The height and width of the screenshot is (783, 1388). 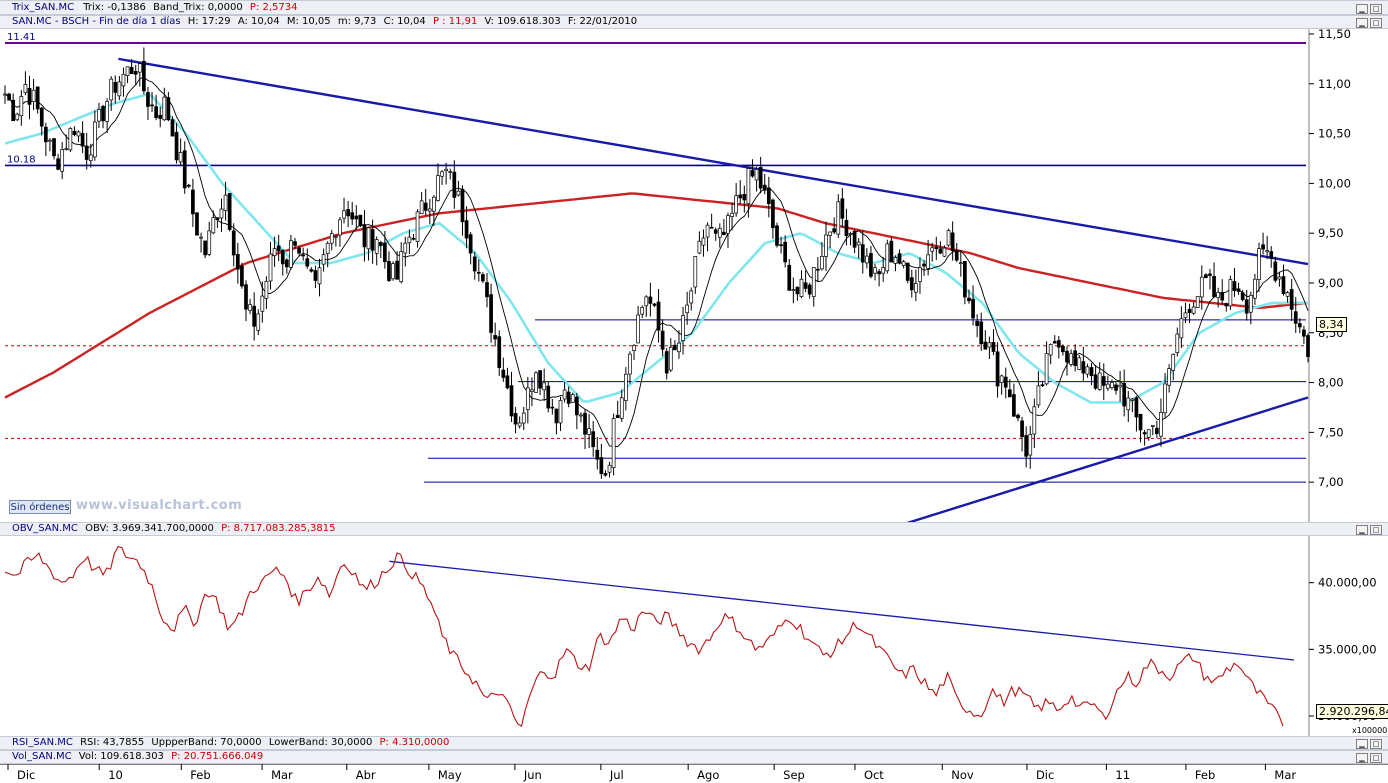 What do you see at coordinates (43, 7) in the screenshot?
I see `trix-label: Trix_SAN.MC` at bounding box center [43, 7].